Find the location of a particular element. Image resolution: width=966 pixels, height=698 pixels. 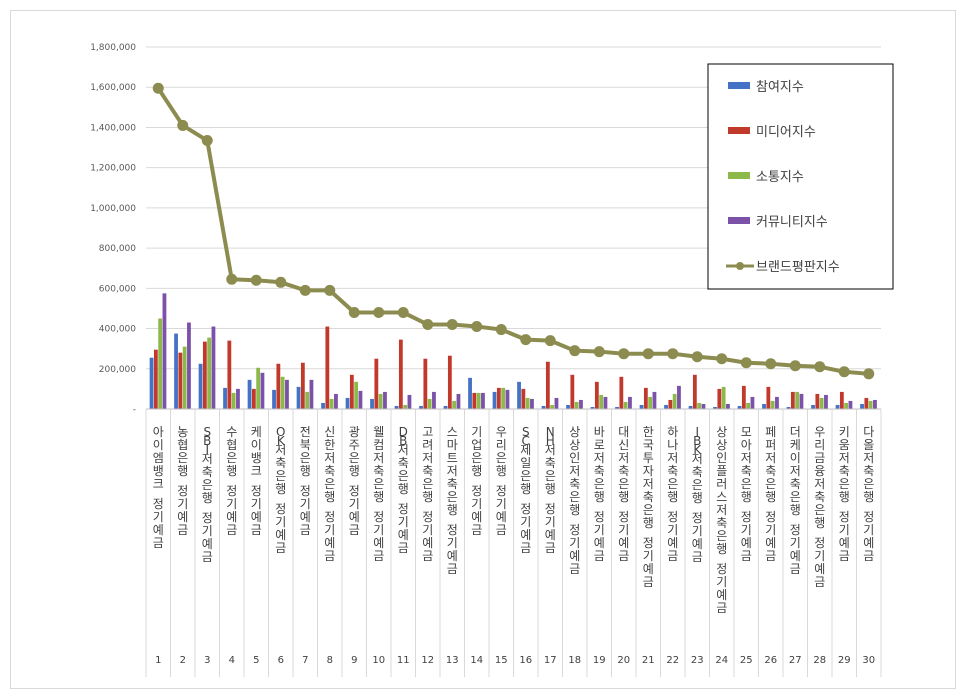

category-char: 주 is located at coordinates (354, 445).